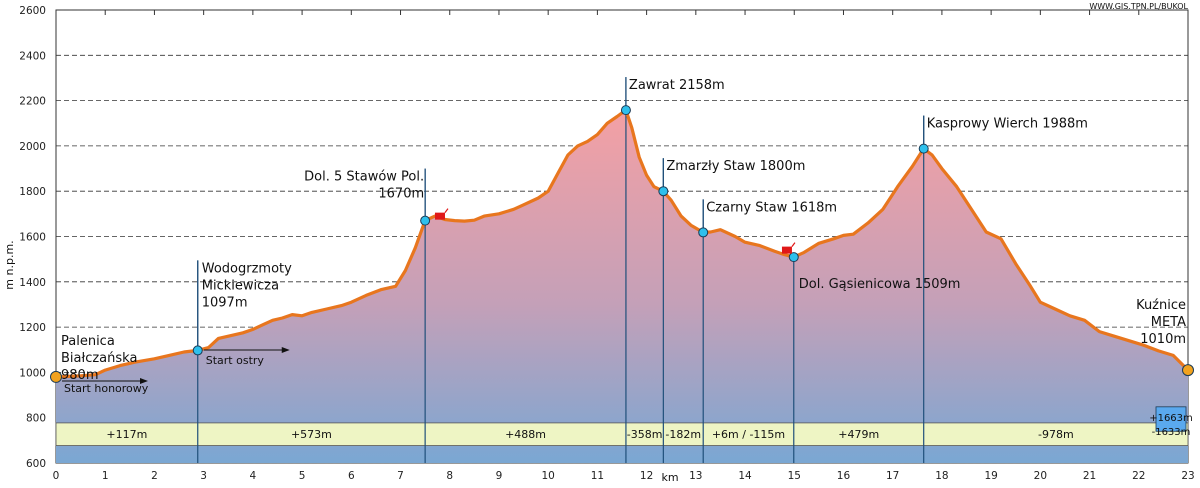 The image size is (1200, 488). What do you see at coordinates (499, 476) in the screenshot?
I see `x-tick-label: 9` at bounding box center [499, 476].